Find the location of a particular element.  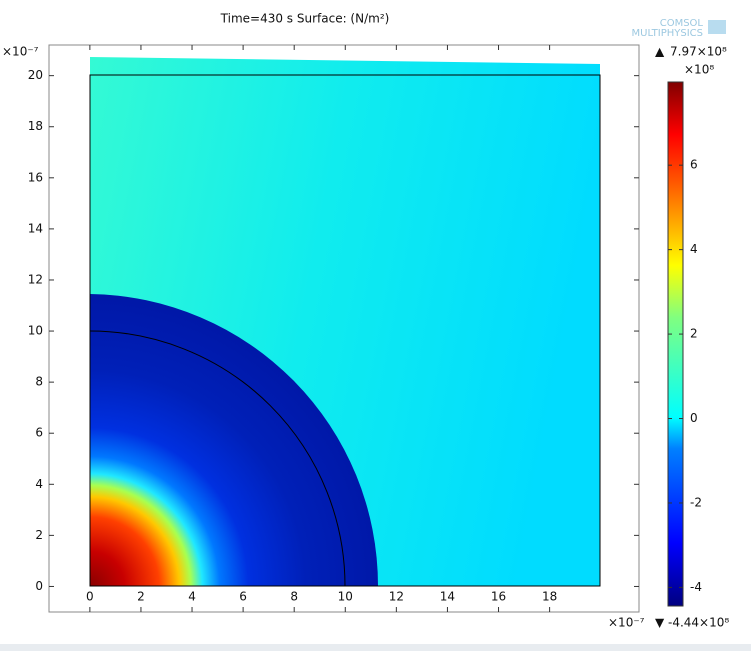

logo: COMSOL is located at coordinates (682, 23).